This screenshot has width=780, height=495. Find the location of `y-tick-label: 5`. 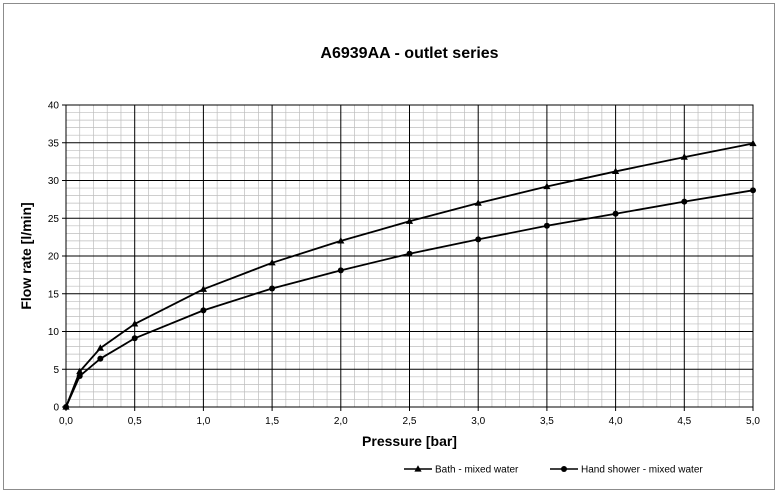

y-tick-label: 5 is located at coordinates (56, 370).